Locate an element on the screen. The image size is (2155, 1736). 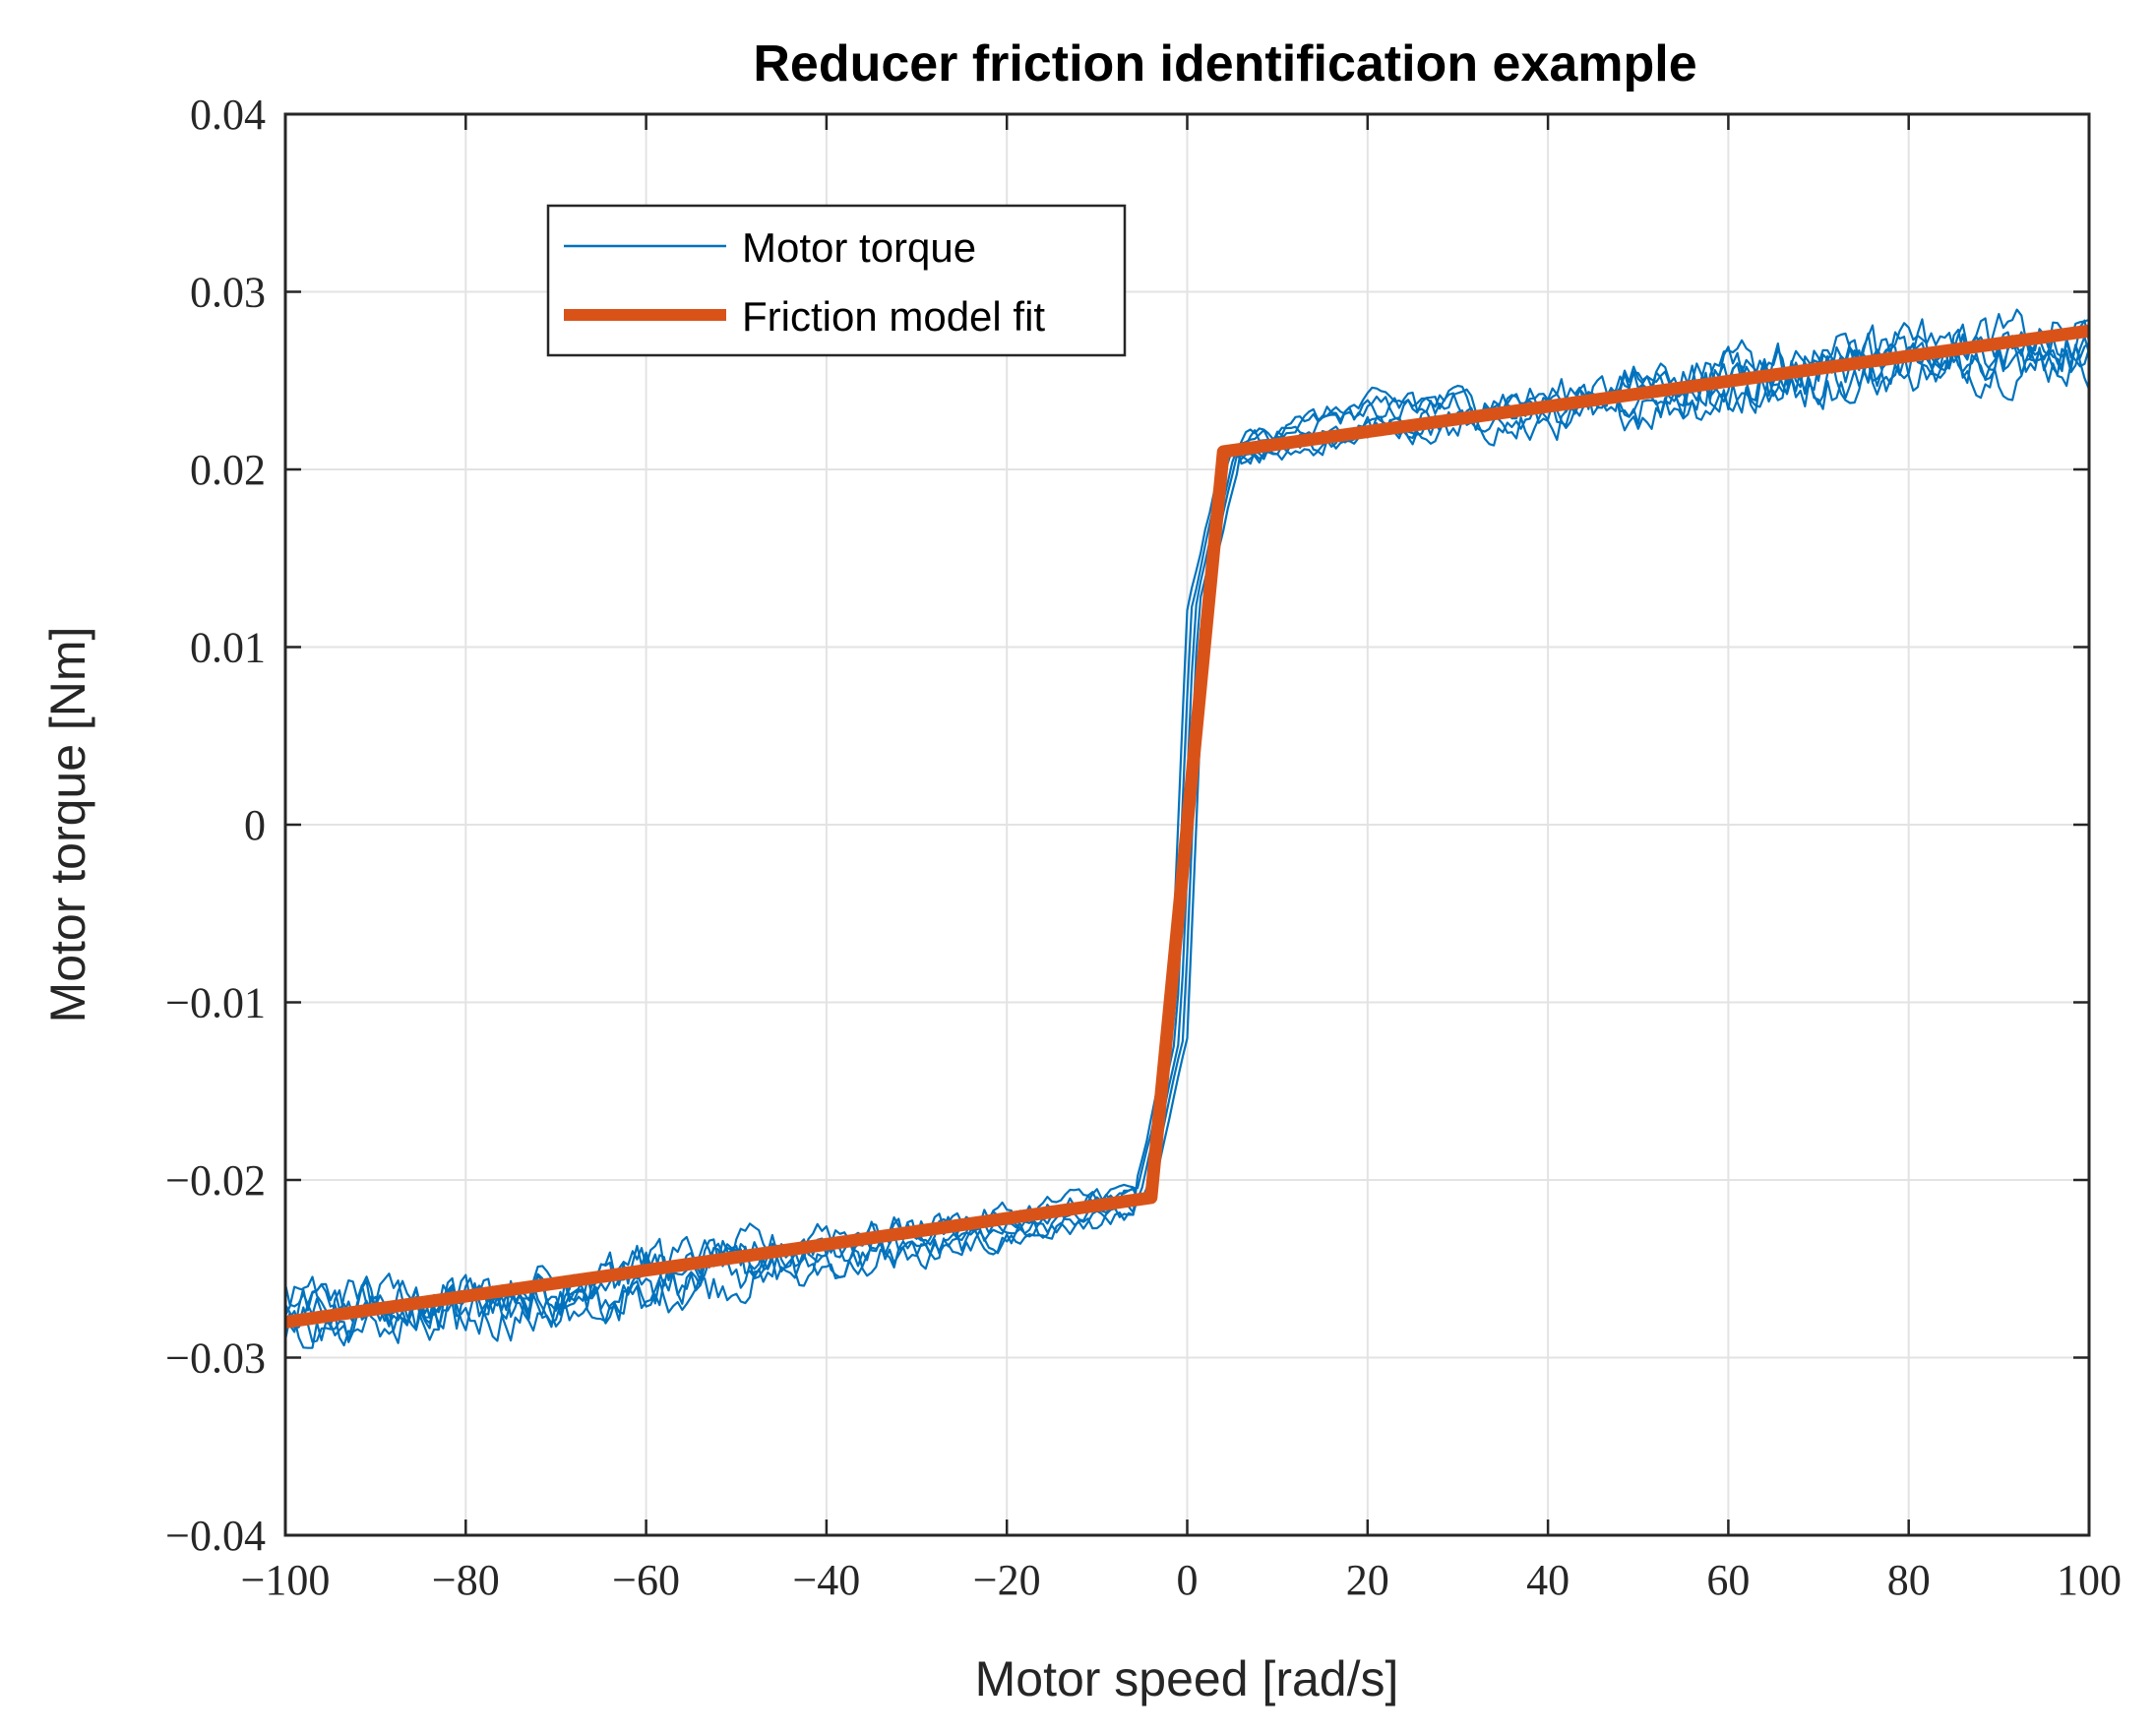
y-tick-label: −0.01 is located at coordinates (215, 1003).